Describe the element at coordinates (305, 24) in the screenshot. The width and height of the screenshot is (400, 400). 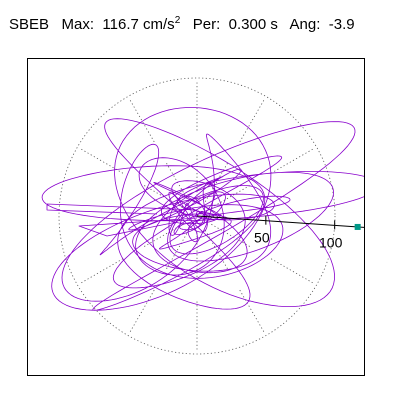
I see `angle-label: Ang:` at that location.